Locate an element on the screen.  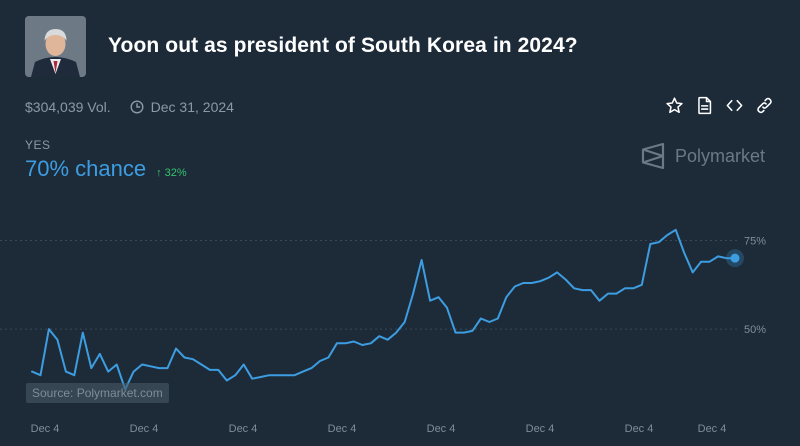
y-tick-label: 75% is located at coordinates (755, 241).